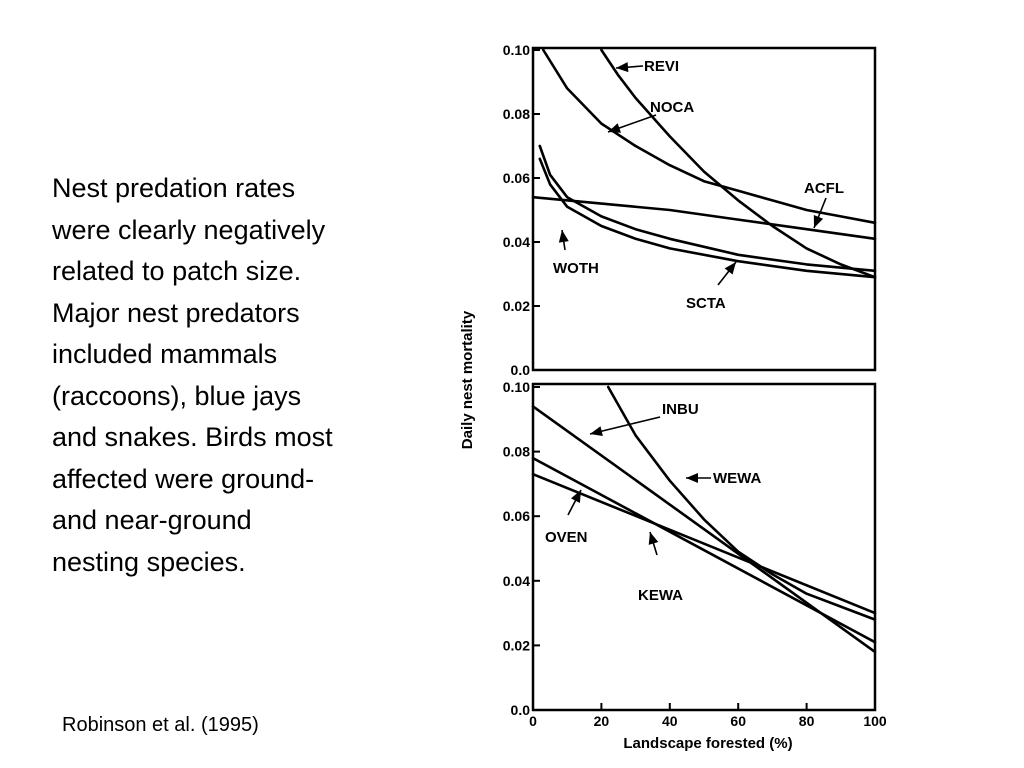  What do you see at coordinates (165, 354) in the screenshot?
I see `body-line: included mammals` at bounding box center [165, 354].